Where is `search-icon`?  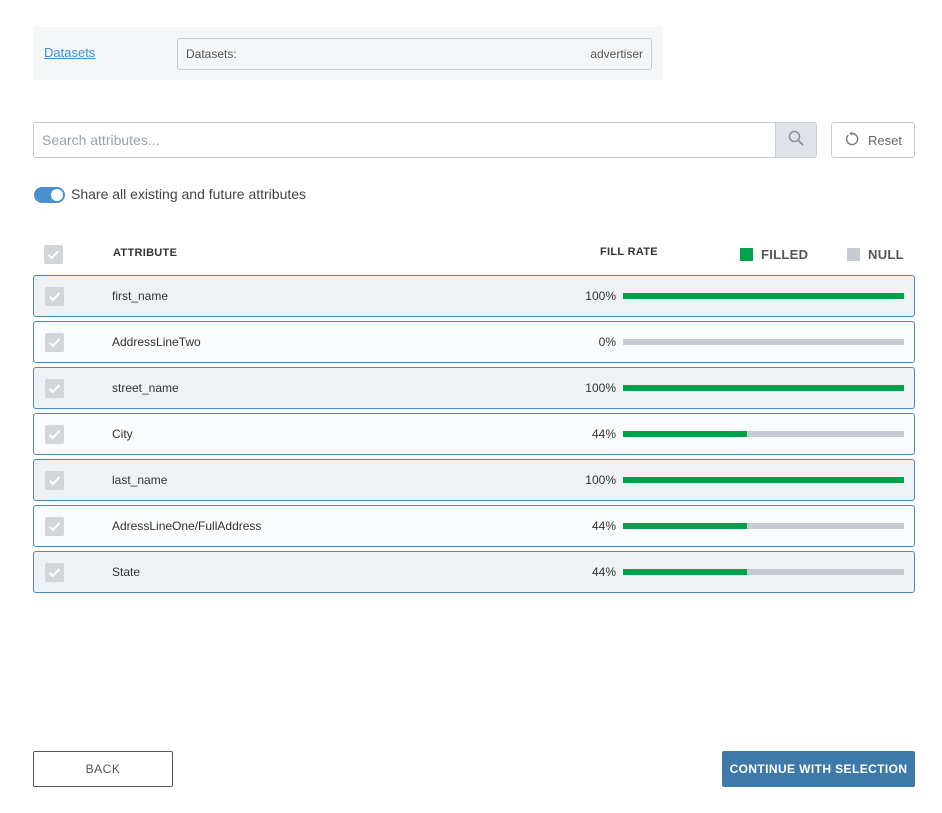 search-icon is located at coordinates (796, 140).